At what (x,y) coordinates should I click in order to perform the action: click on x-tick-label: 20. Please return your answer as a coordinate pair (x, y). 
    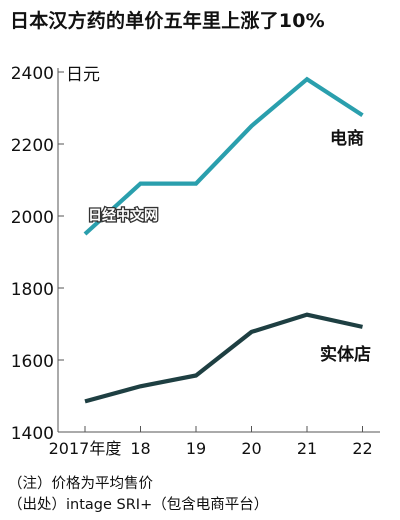
    Looking at the image, I should click on (251, 448).